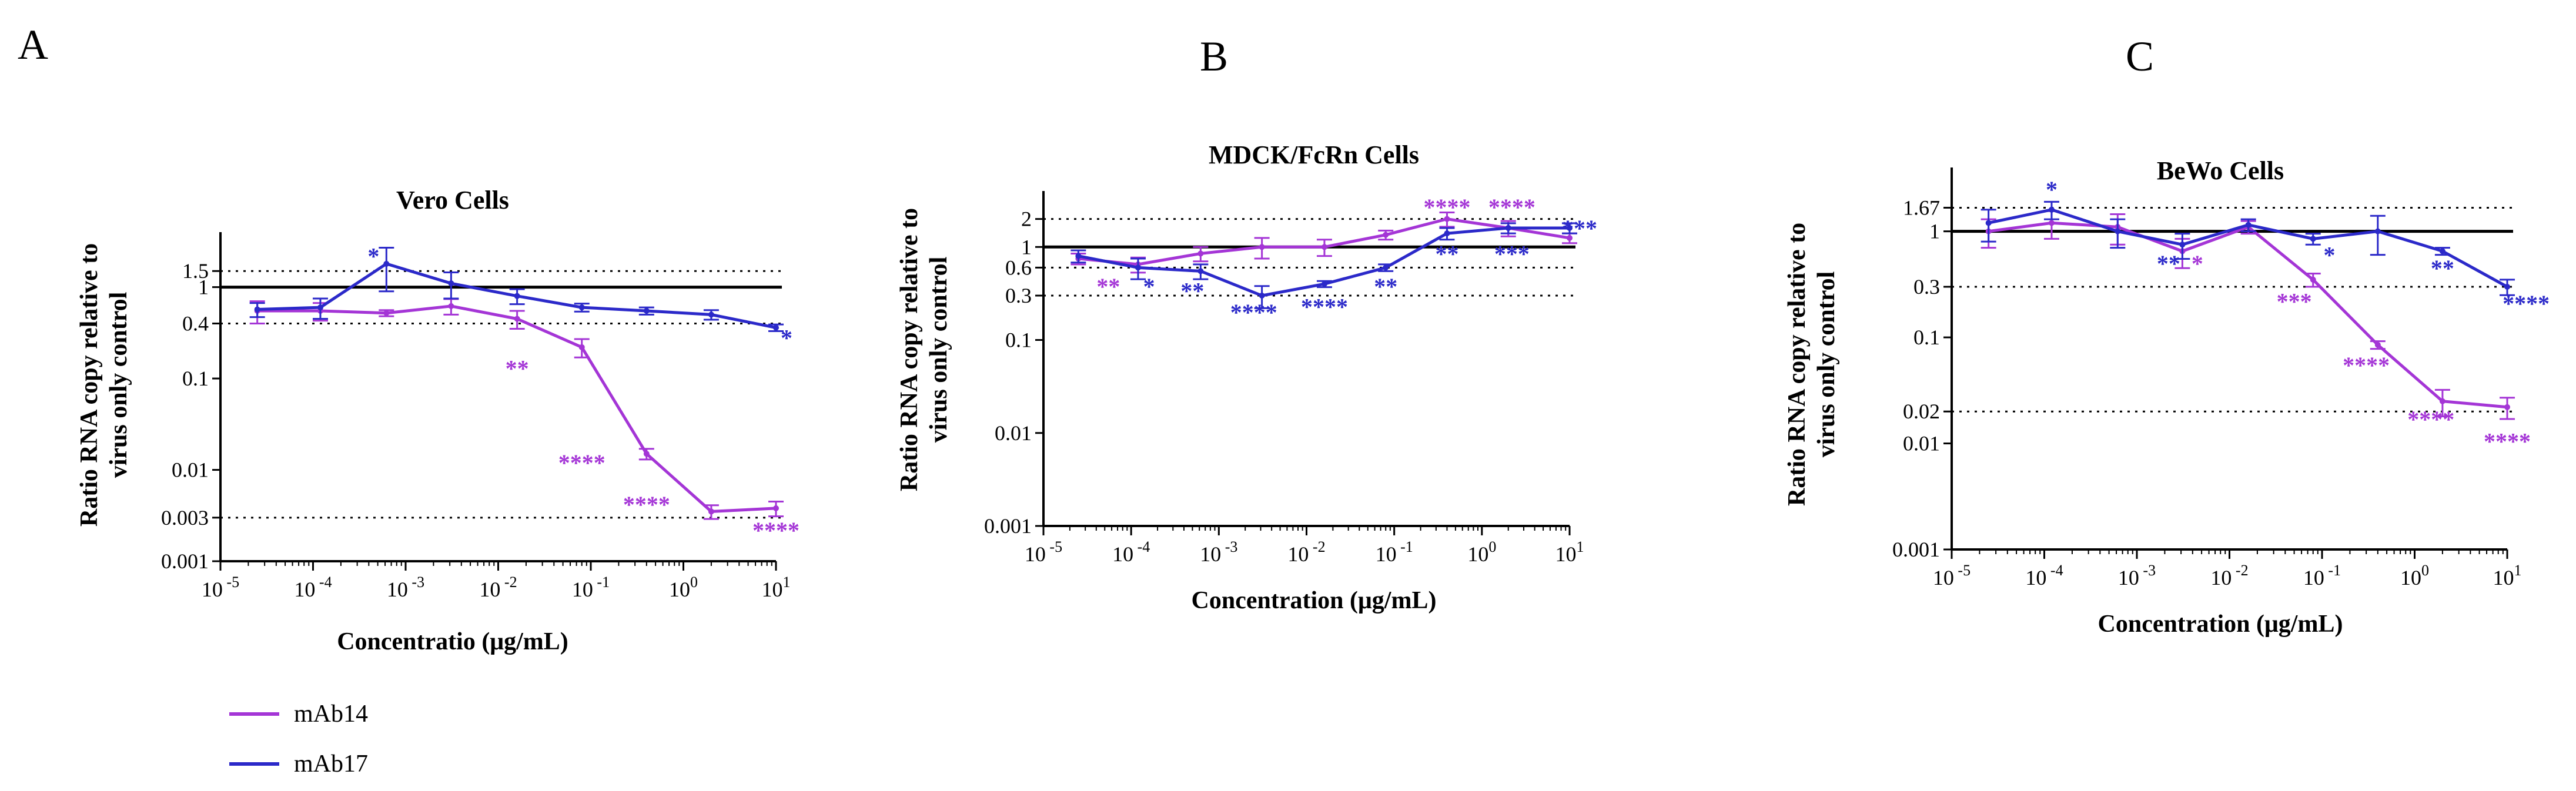 The width and height of the screenshot is (2576, 791). Describe the element at coordinates (1921, 444) in the screenshot. I see `y-tick-label-c-1: 0.01` at that location.